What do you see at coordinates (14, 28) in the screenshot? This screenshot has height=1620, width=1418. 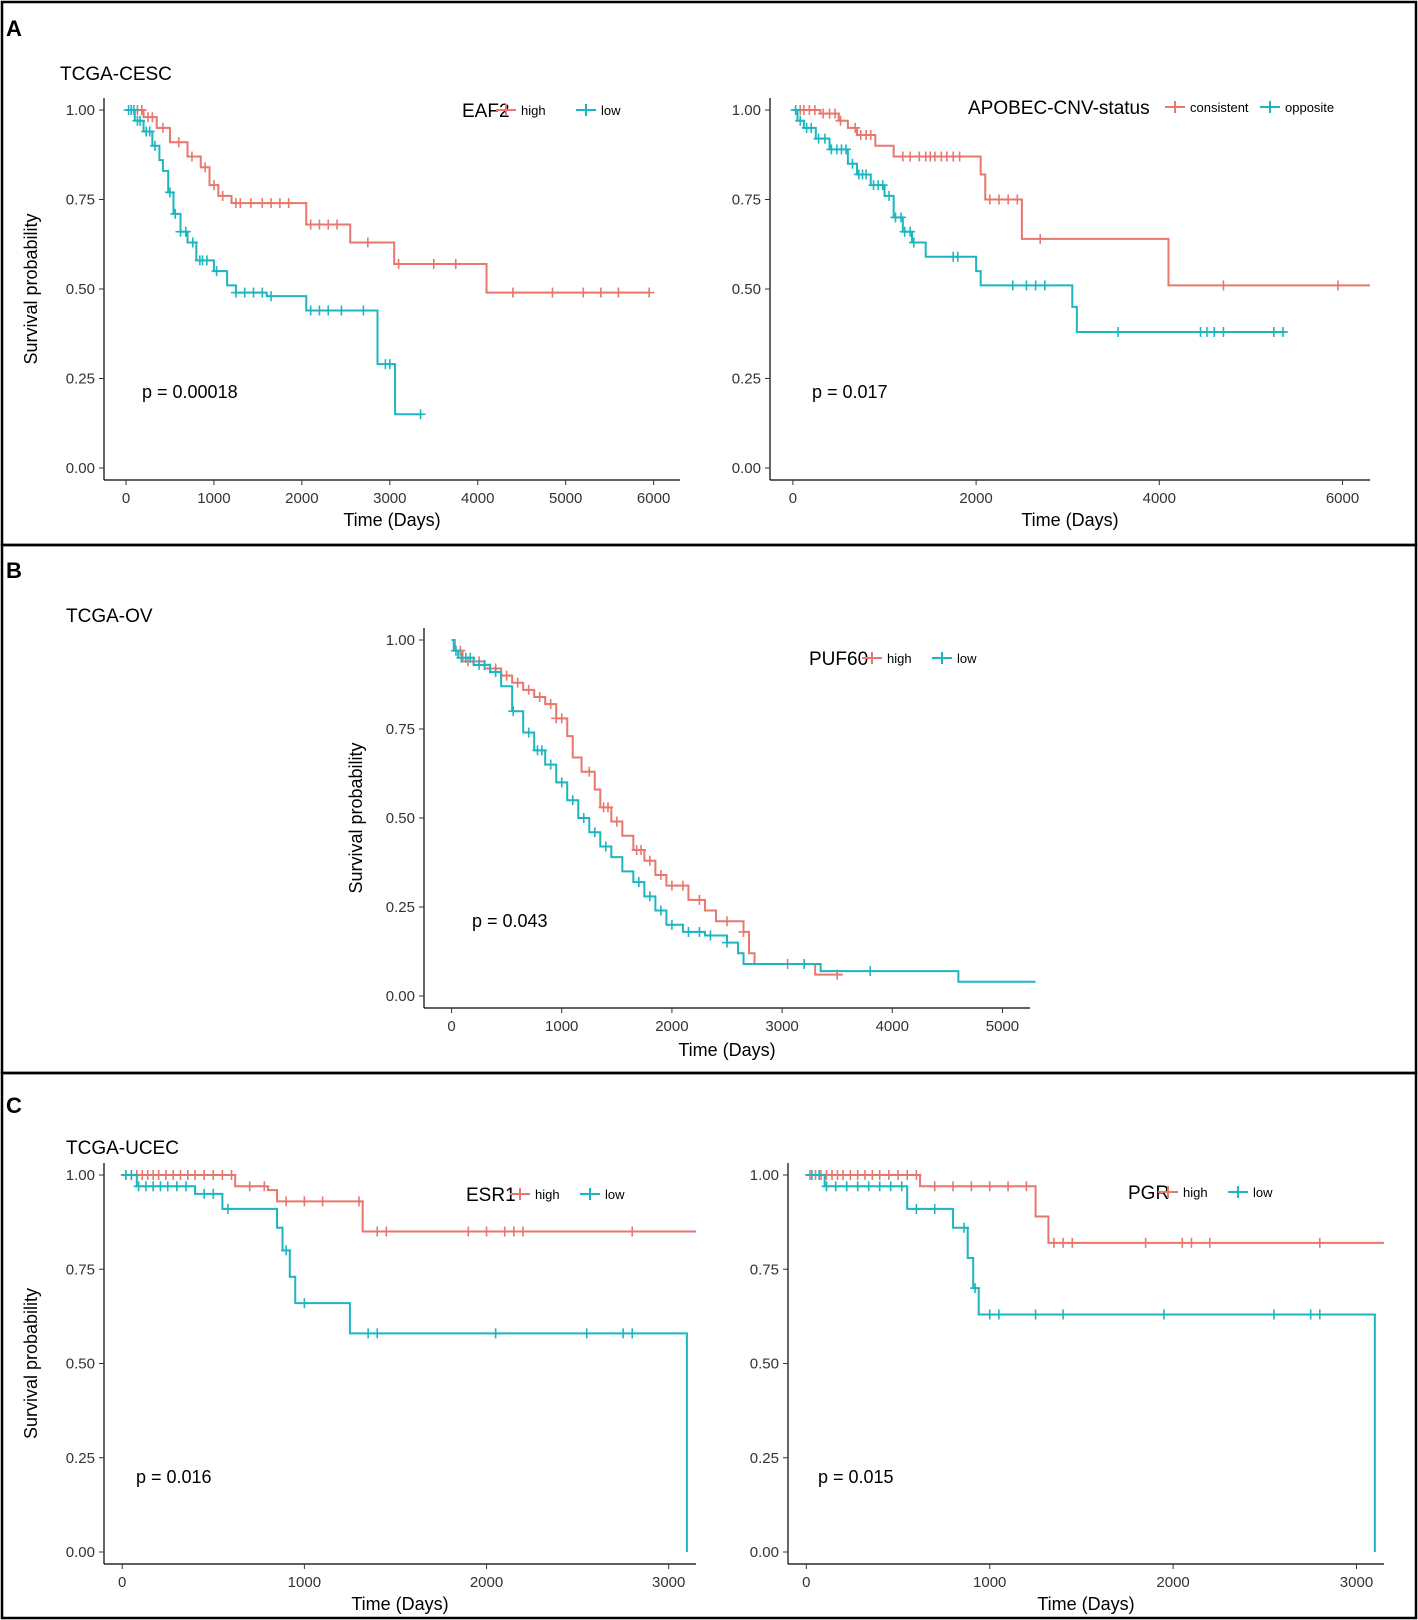 I see `panel-a-letter: A` at bounding box center [14, 28].